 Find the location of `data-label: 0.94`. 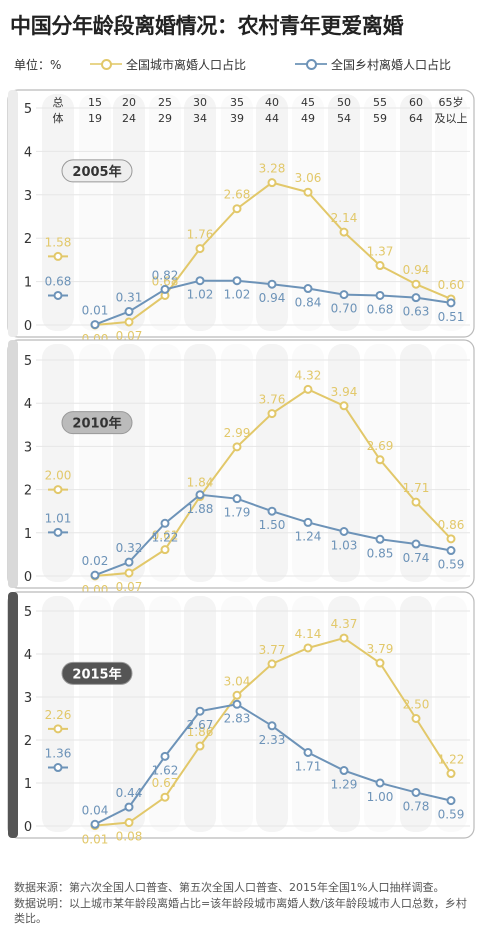

data-label: 0.94 is located at coordinates (416, 270).